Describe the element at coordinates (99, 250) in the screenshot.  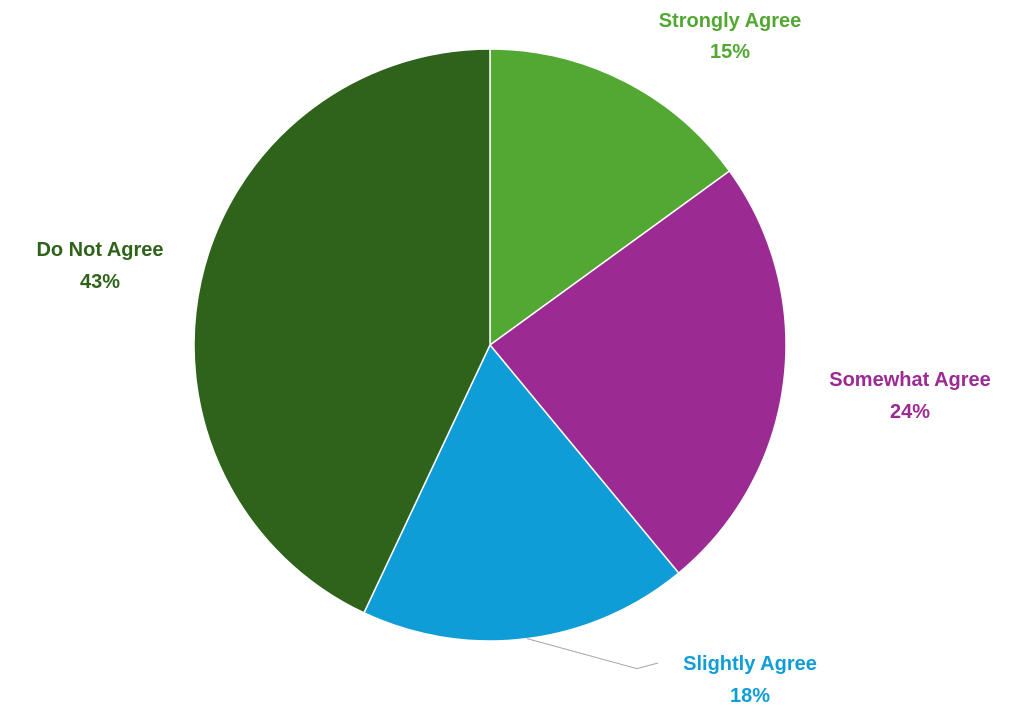
I see `slice-label-do-not-agree: Do Not Agree` at that location.